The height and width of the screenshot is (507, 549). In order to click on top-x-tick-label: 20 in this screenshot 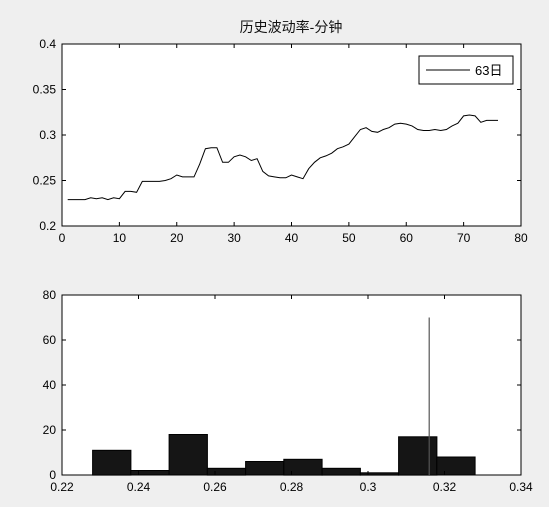, I will do `click(177, 238)`.